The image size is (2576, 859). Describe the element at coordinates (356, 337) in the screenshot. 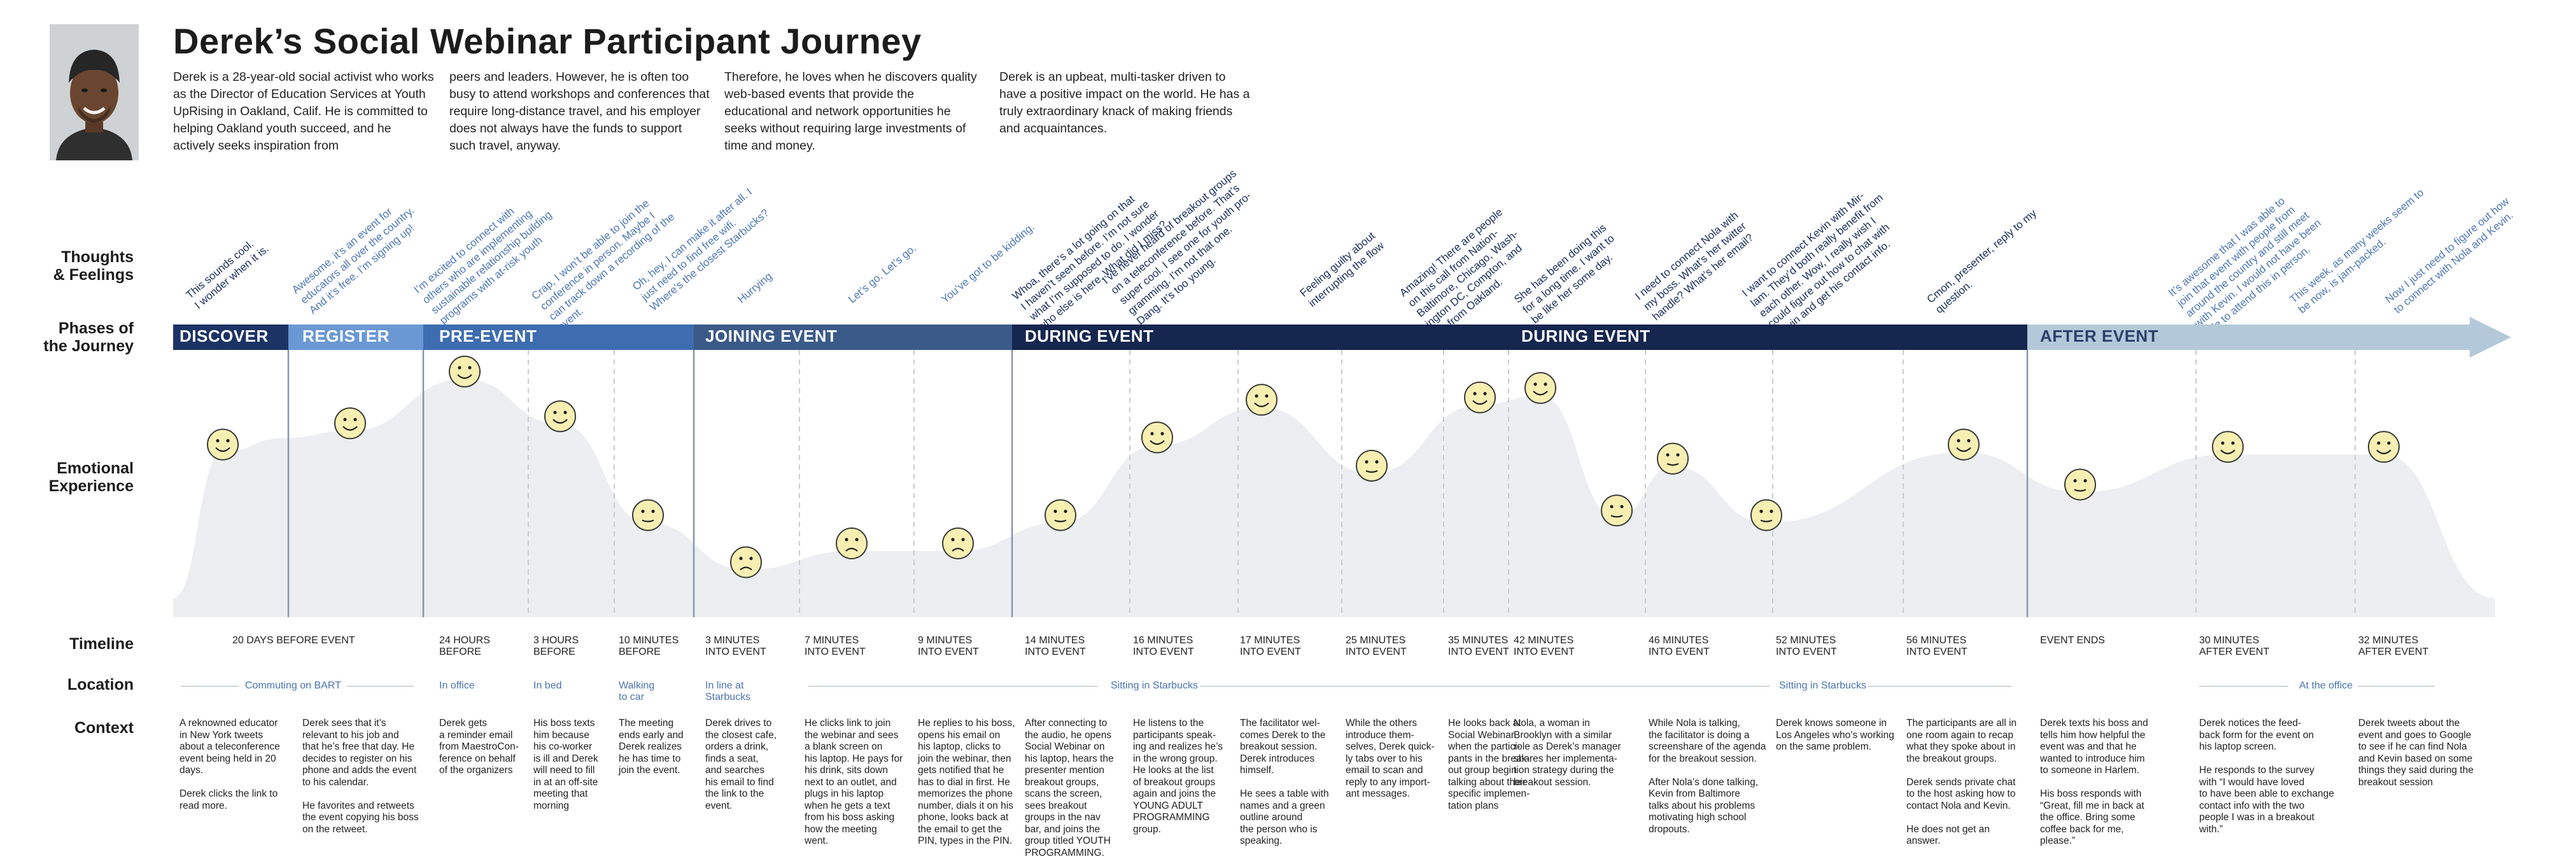

I see `phase-segment-register` at that location.